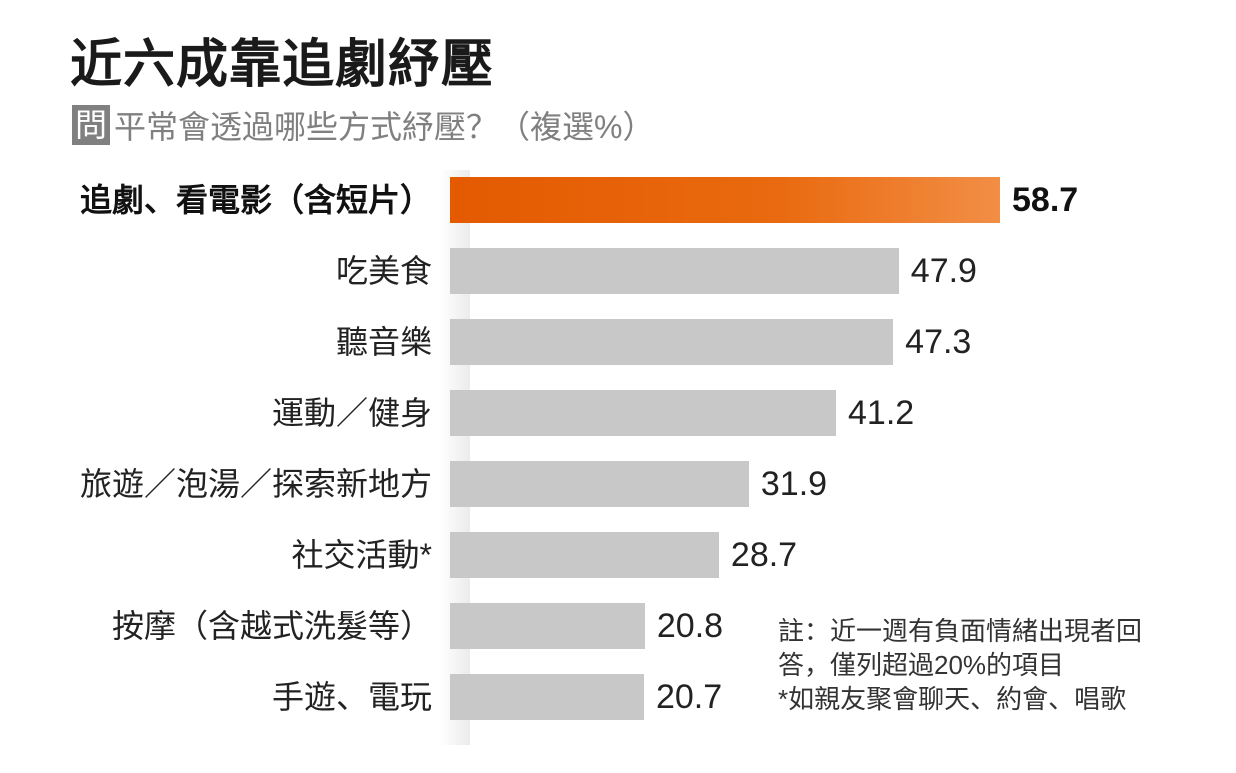 The height and width of the screenshot is (773, 1236). I want to click on category-label: 按摩（含越式洗髮等）, so click(271, 626).